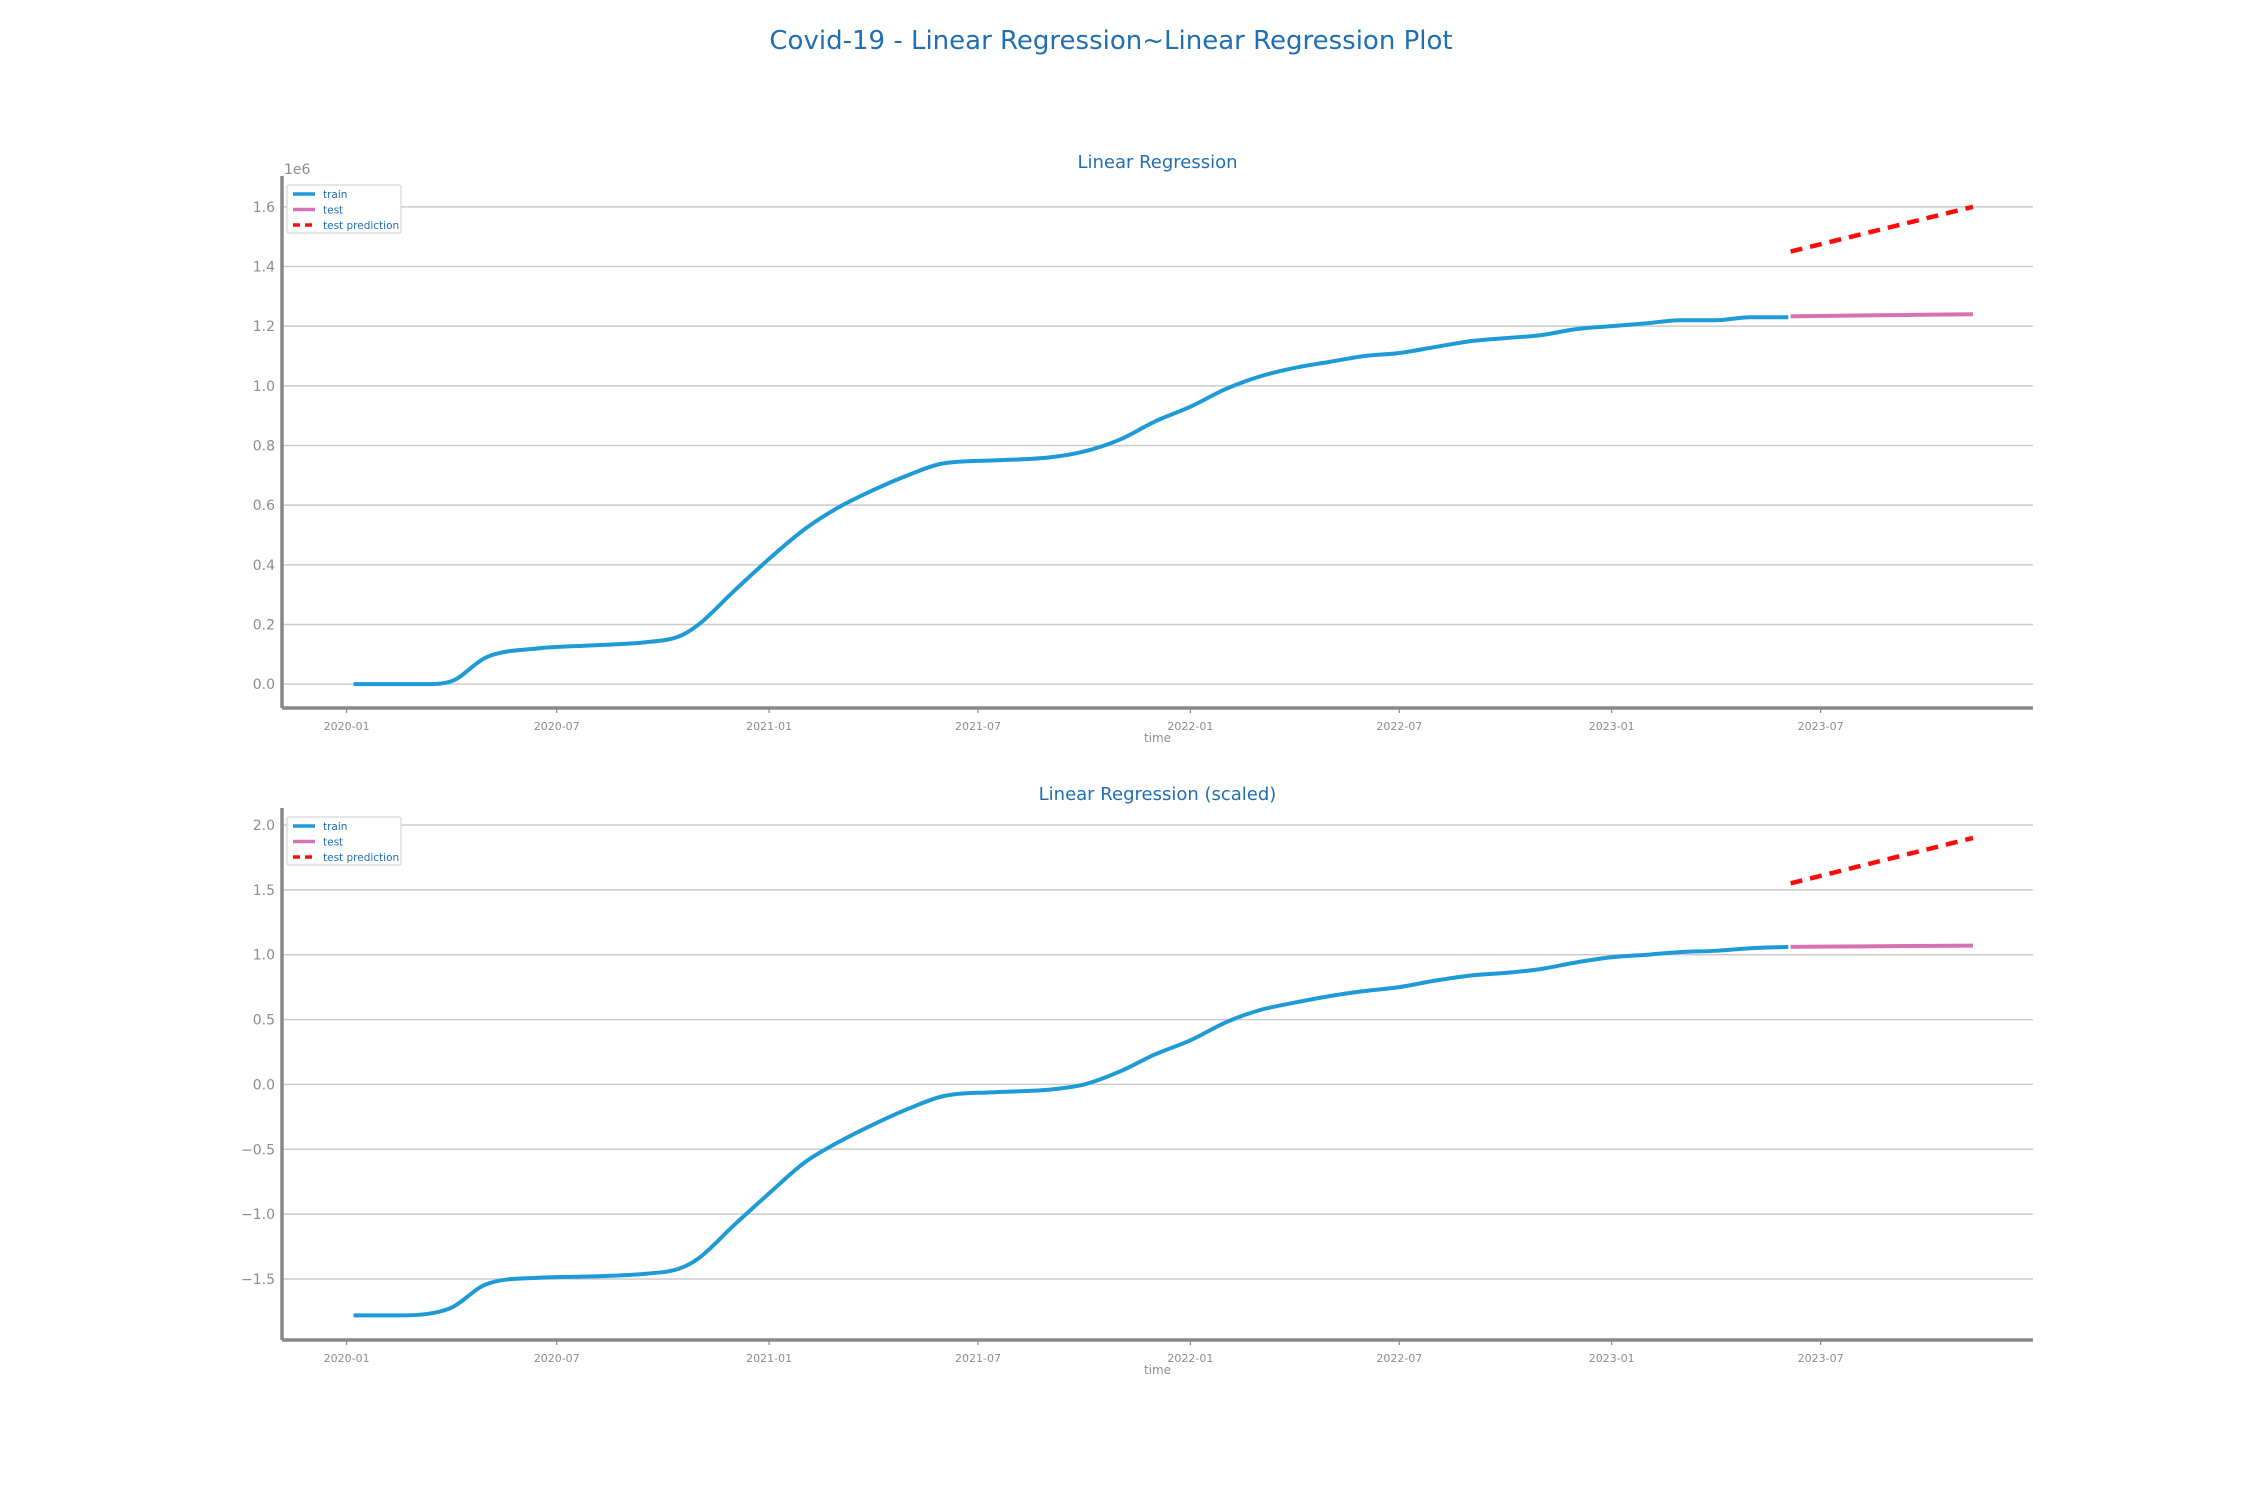 The image size is (2250, 1500). What do you see at coordinates (264, 506) in the screenshot?
I see `y-tick-label: 0.6` at bounding box center [264, 506].